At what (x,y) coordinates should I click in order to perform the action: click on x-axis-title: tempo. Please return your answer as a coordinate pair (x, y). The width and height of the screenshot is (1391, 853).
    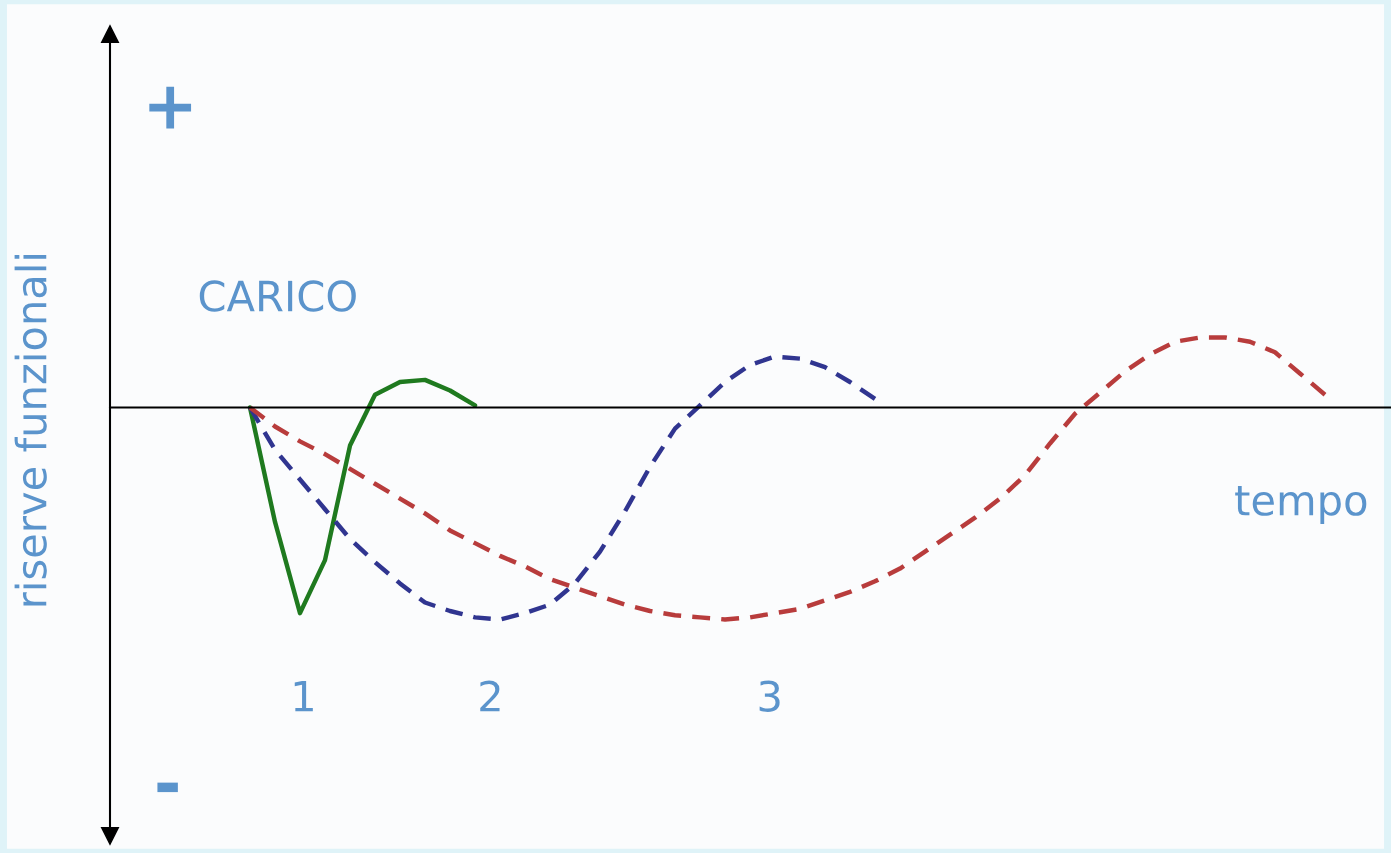
    Looking at the image, I should click on (1301, 505).